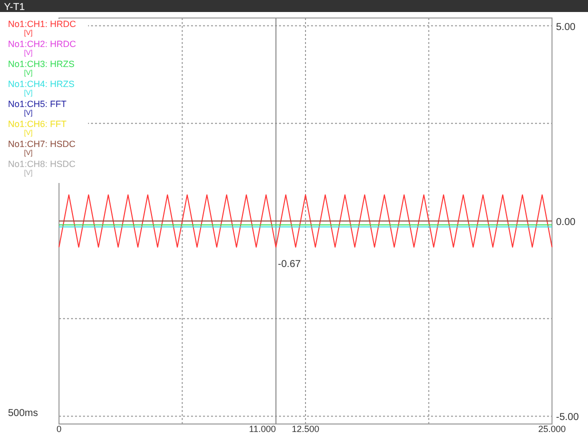  Describe the element at coordinates (42, 164) in the screenshot. I see `legend-label: No1:CH8: HSDC` at that location.